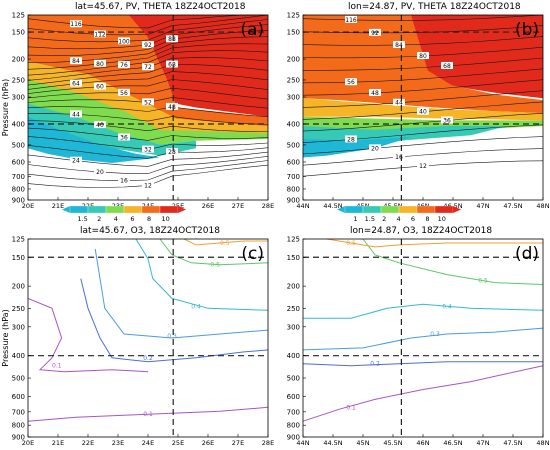 The height and width of the screenshot is (450, 550). Describe the element at coordinates (149, 219) in the screenshot. I see `colorbar-label: 8` at that location.